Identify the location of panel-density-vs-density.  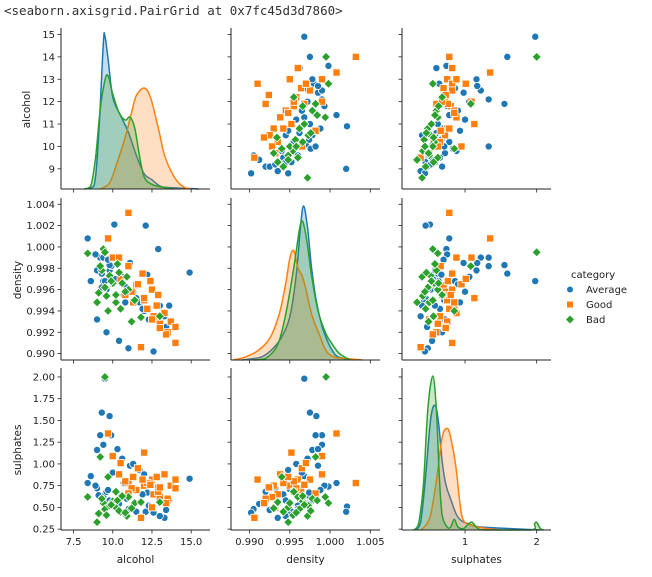
(303, 281).